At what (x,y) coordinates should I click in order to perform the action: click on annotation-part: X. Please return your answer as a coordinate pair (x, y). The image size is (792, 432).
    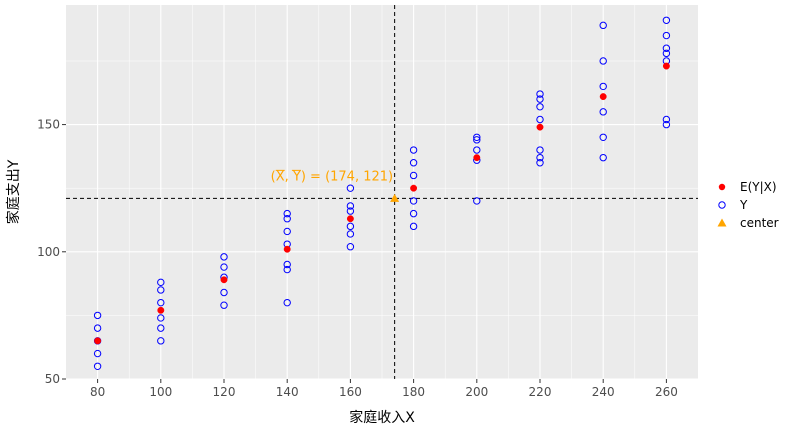
    Looking at the image, I should click on (280, 176).